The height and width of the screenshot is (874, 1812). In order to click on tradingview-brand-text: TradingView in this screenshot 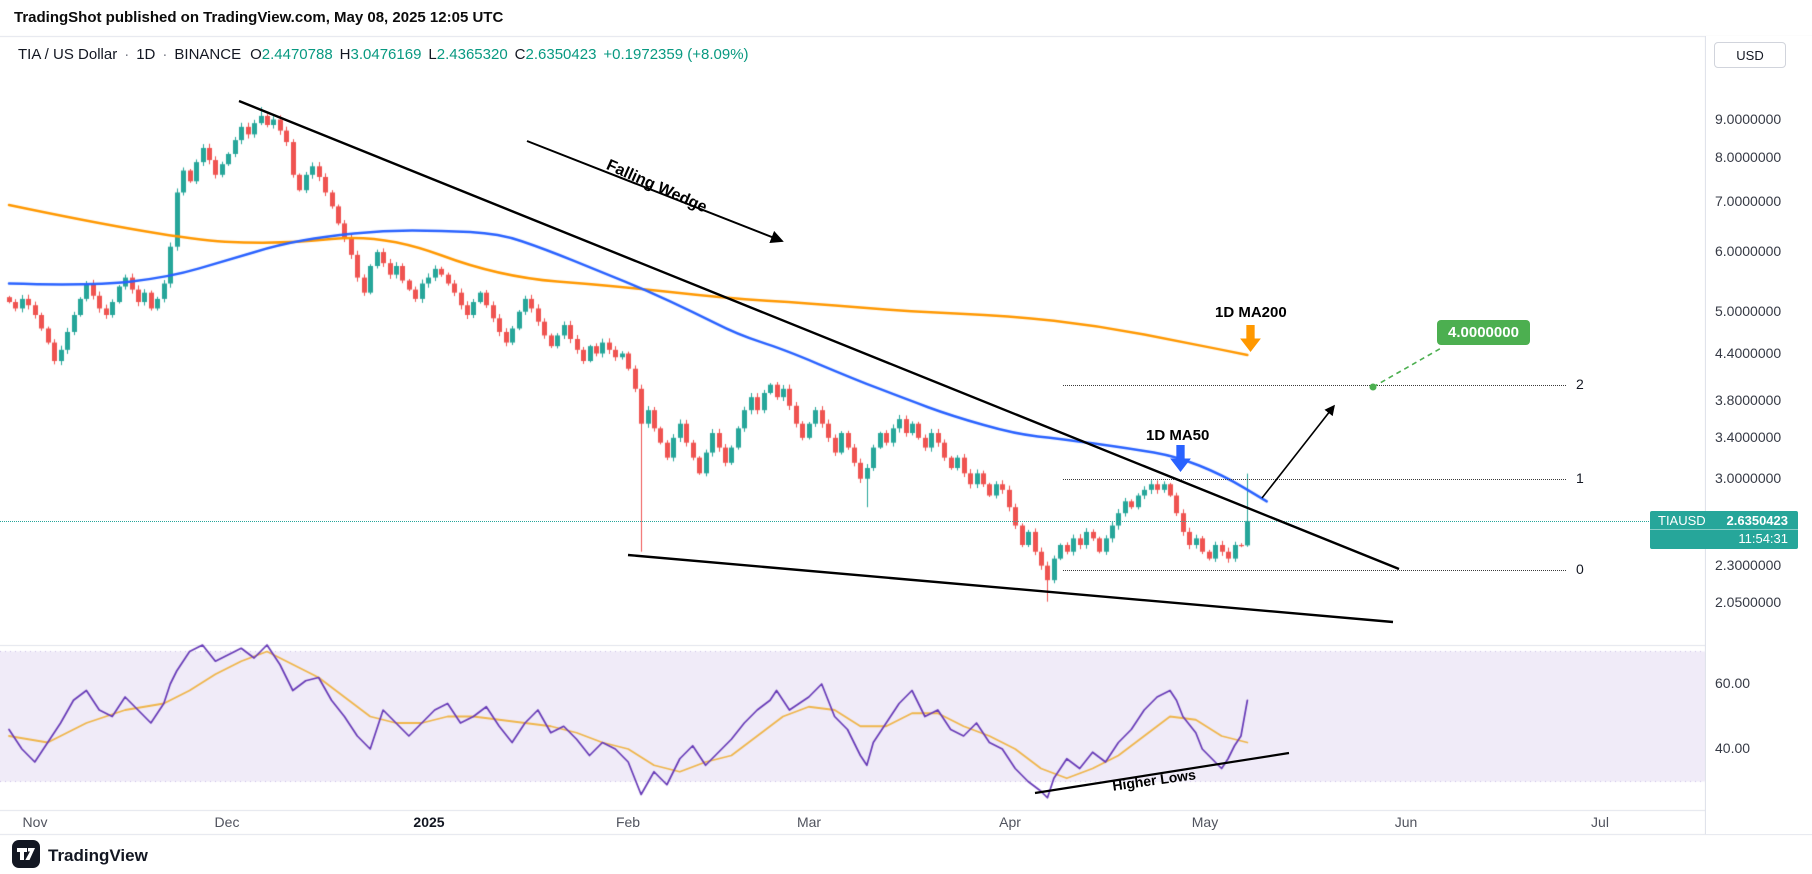, I will do `click(98, 855)`.